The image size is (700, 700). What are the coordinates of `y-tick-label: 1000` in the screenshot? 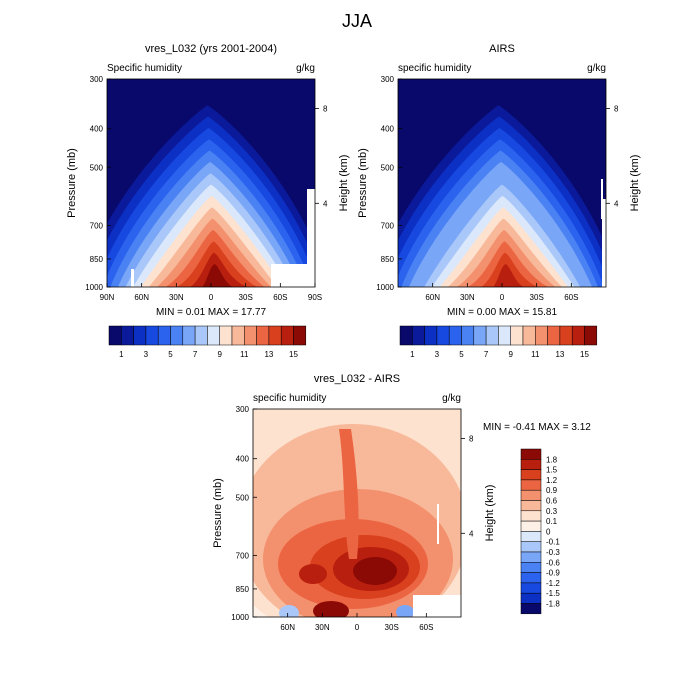 It's located at (240, 617).